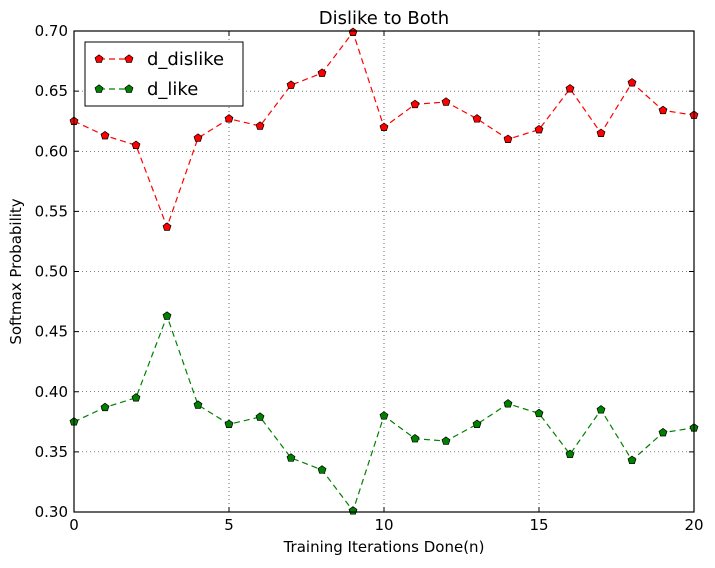  Describe the element at coordinates (693, 525) in the screenshot. I see `x-tick-label: 20` at that location.